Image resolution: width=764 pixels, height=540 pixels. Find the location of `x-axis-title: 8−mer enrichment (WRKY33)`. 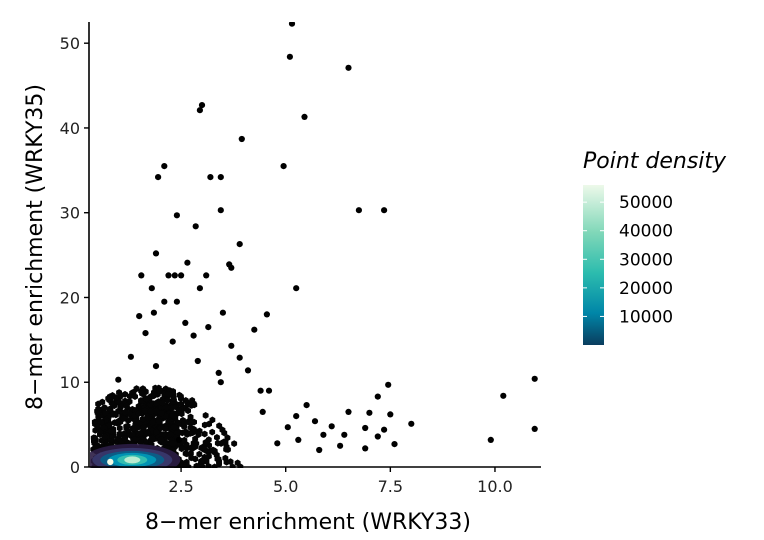

x-axis-title: 8−mer enrichment (WRKY33) is located at coordinates (308, 522).